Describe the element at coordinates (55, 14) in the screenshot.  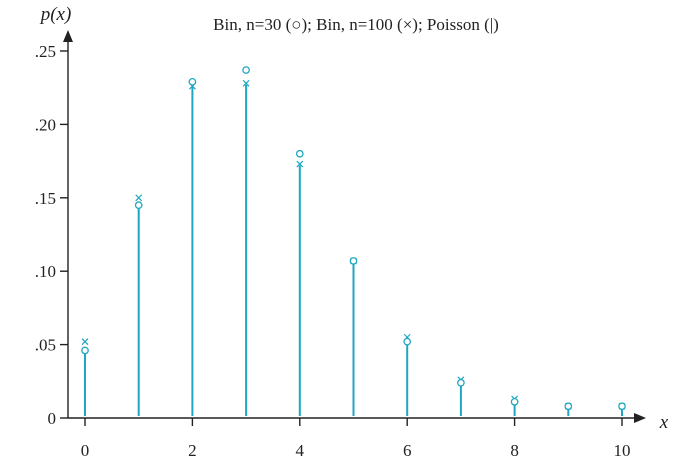
I see `y-axis-label: p(x)` at that location.